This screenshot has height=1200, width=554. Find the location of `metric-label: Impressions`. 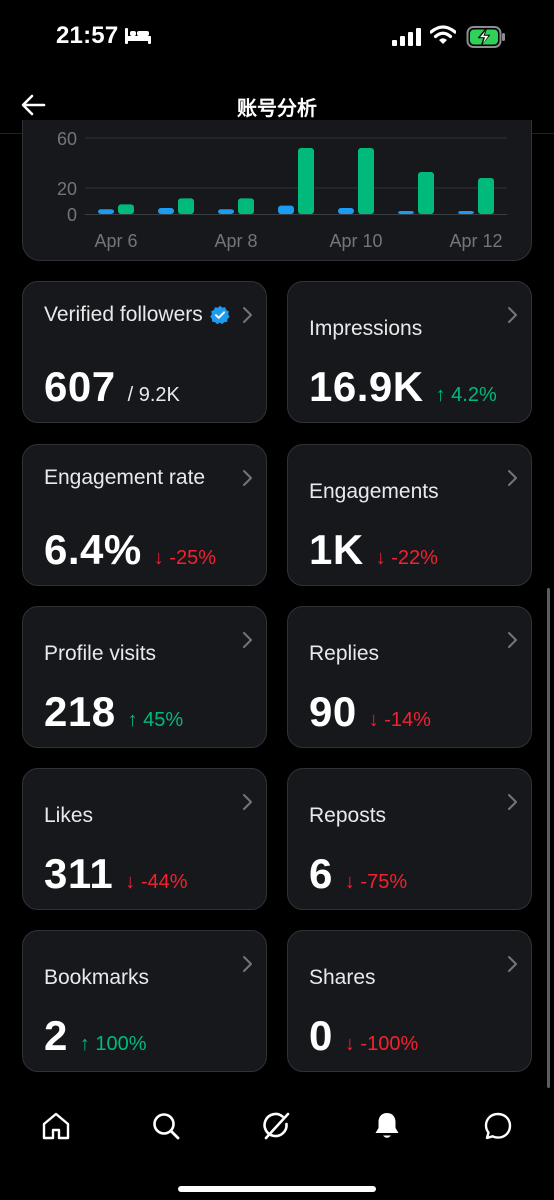

metric-label: Impressions is located at coordinates (366, 328).